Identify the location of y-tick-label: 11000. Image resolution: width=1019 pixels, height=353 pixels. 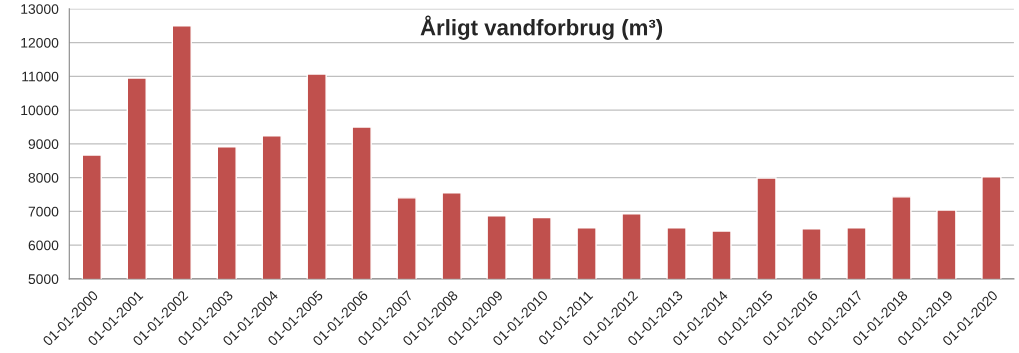
(40, 76).